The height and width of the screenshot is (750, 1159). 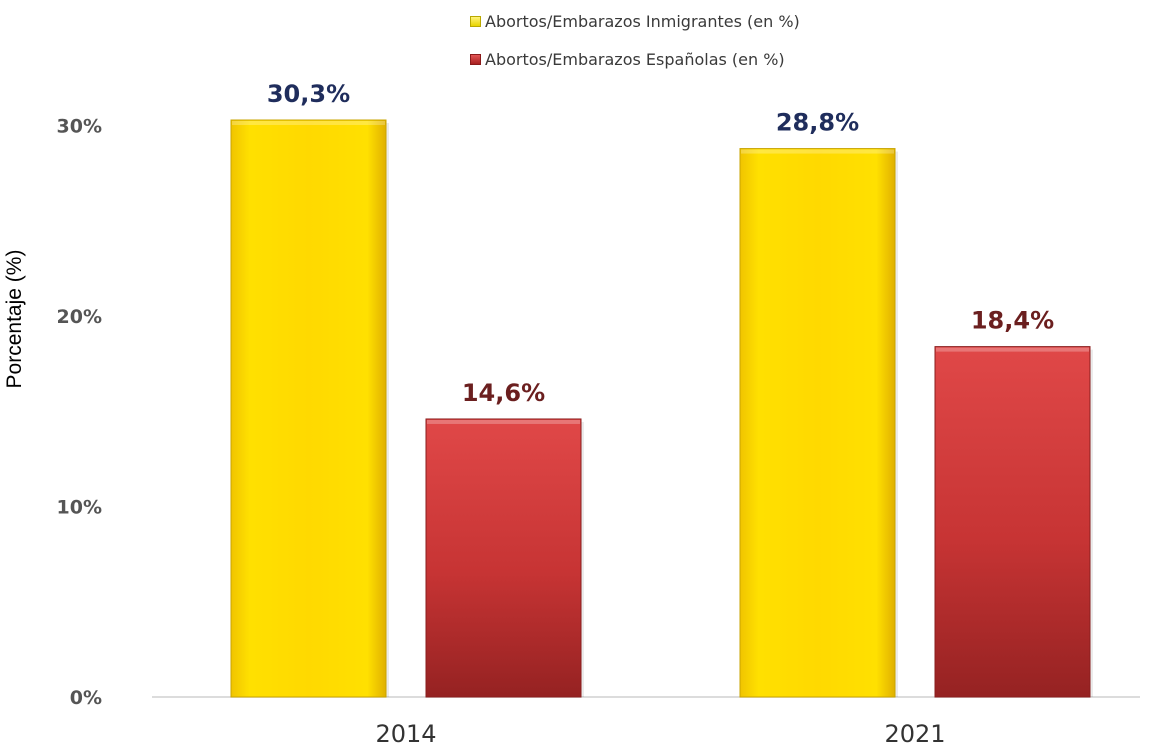 What do you see at coordinates (79, 127) in the screenshot?
I see `y-tick-label: 30%` at bounding box center [79, 127].